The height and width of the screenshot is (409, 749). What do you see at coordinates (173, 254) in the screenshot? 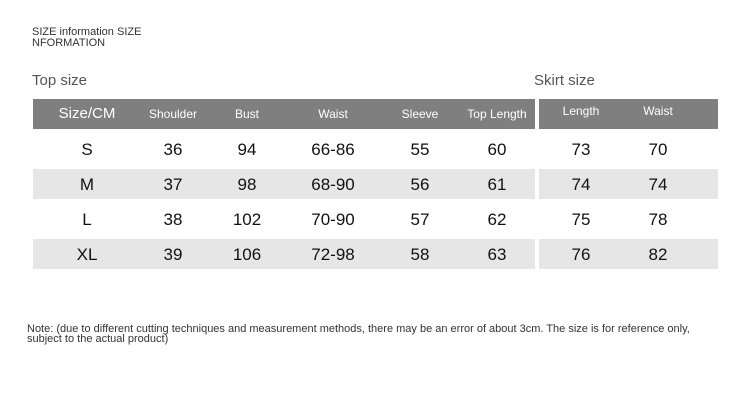
I see `table-cell: 39` at bounding box center [173, 254].